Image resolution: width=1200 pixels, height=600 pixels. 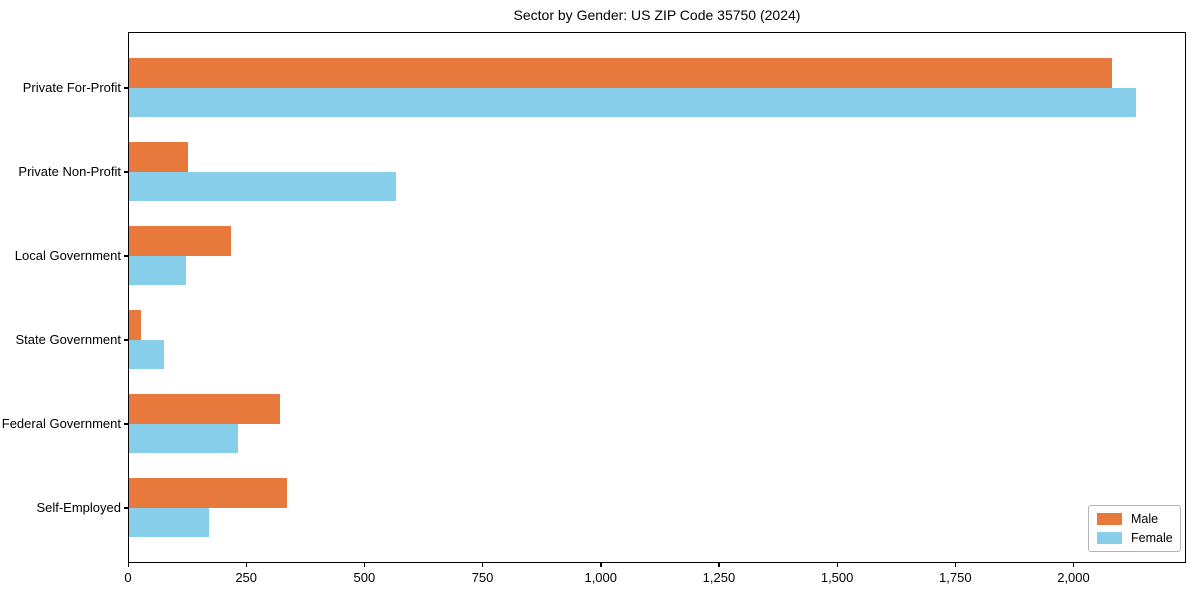 I want to click on x-axis-tick-label: 250, so click(x=246, y=577).